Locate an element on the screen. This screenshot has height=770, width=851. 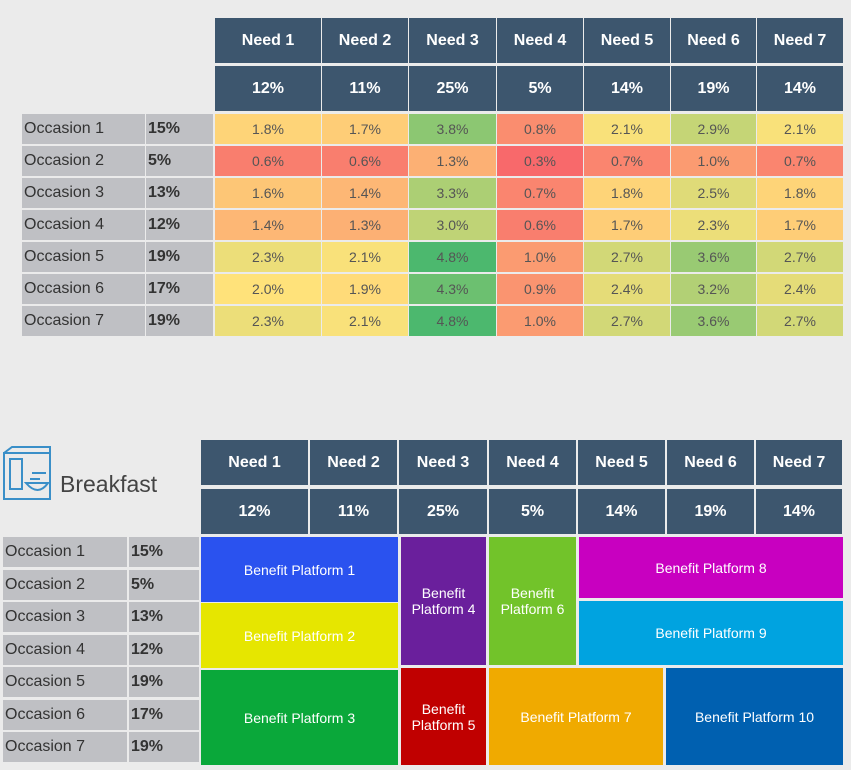
heat-cell: 0.8% is located at coordinates (540, 129).